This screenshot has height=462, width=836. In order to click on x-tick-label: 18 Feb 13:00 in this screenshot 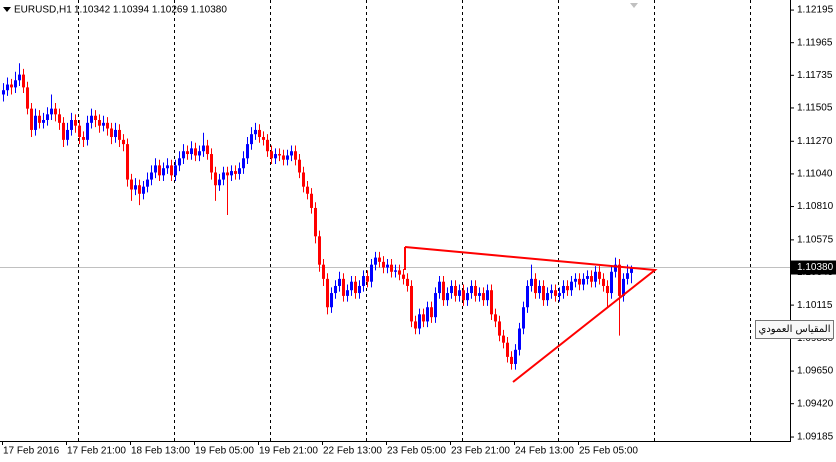, I will do `click(160, 451)`.